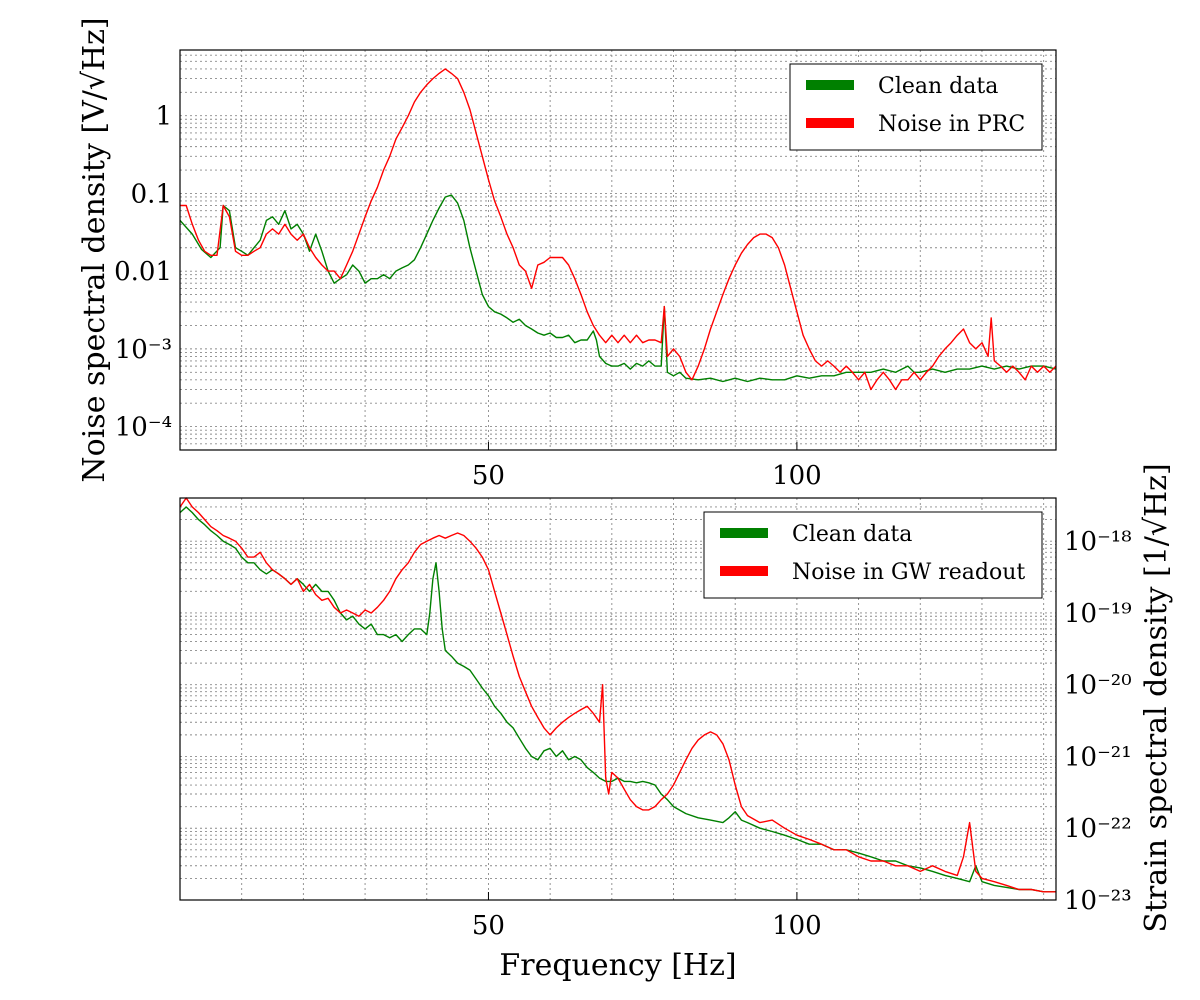 Image resolution: width=1200 pixels, height=1000 pixels. I want to click on prc-y-tick-label: 10⁻³, so click(143, 350).